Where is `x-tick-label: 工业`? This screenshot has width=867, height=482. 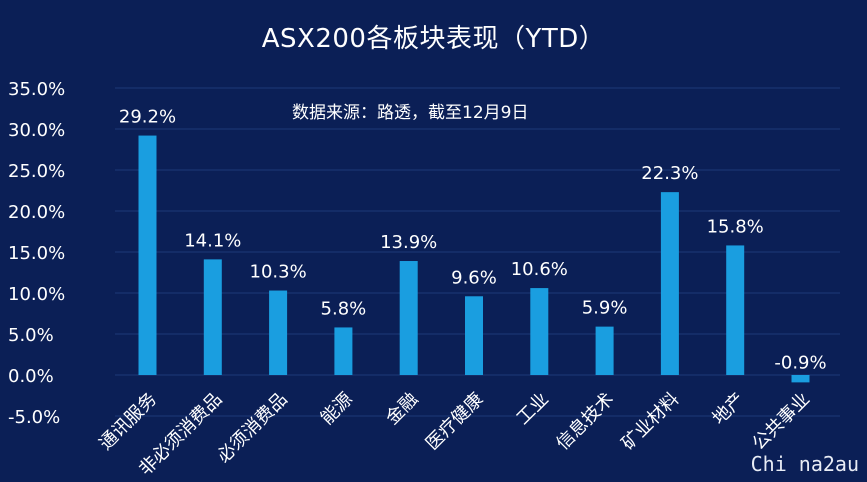 x-tick-label: 工业 is located at coordinates (533, 409).